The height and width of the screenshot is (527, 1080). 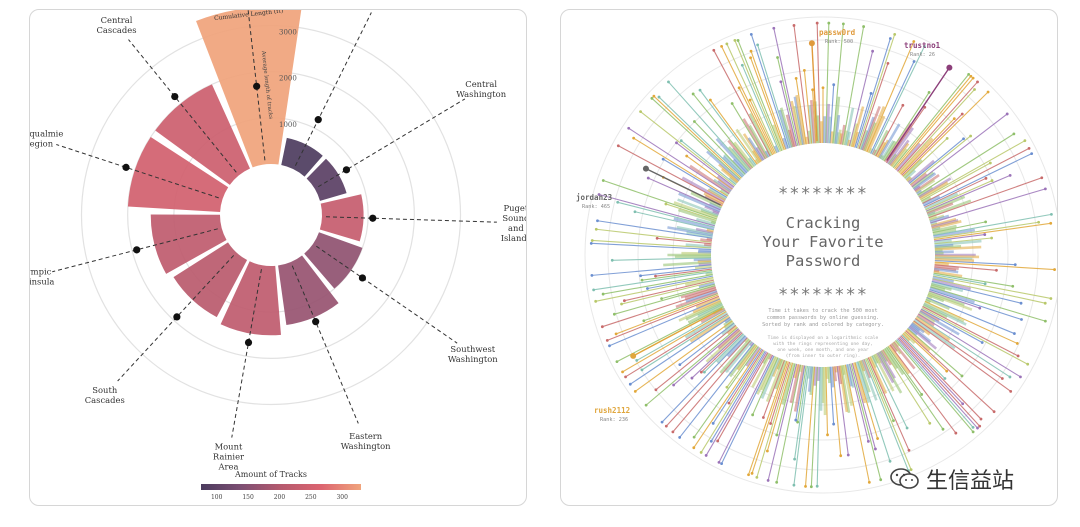 I want to click on region-label-line: Islands, so click(x=513, y=238).